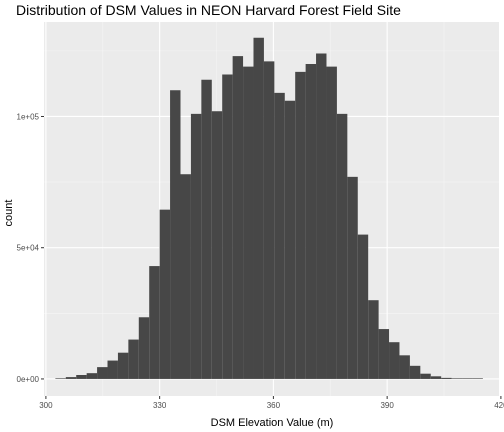  What do you see at coordinates (9, 213) in the screenshot?
I see `y-axis-label: count` at bounding box center [9, 213].